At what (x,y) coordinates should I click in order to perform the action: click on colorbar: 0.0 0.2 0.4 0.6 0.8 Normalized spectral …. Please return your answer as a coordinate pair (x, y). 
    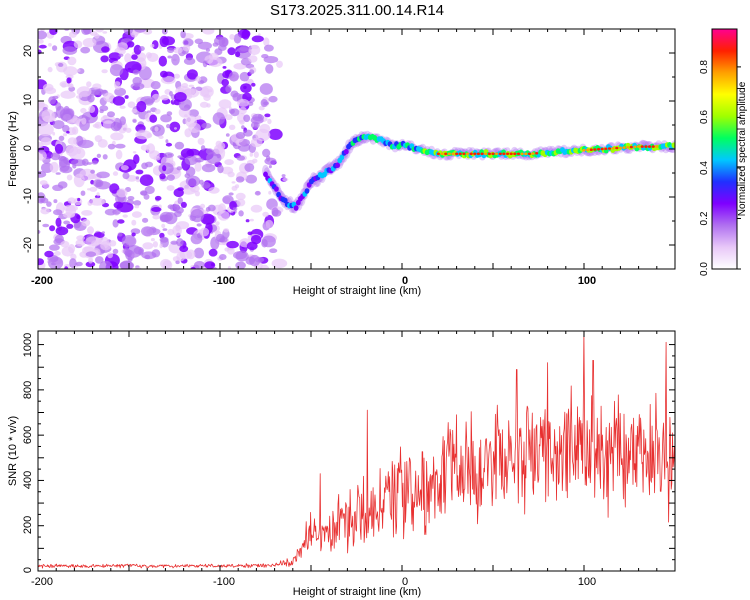
    Looking at the image, I should click on (723, 152).